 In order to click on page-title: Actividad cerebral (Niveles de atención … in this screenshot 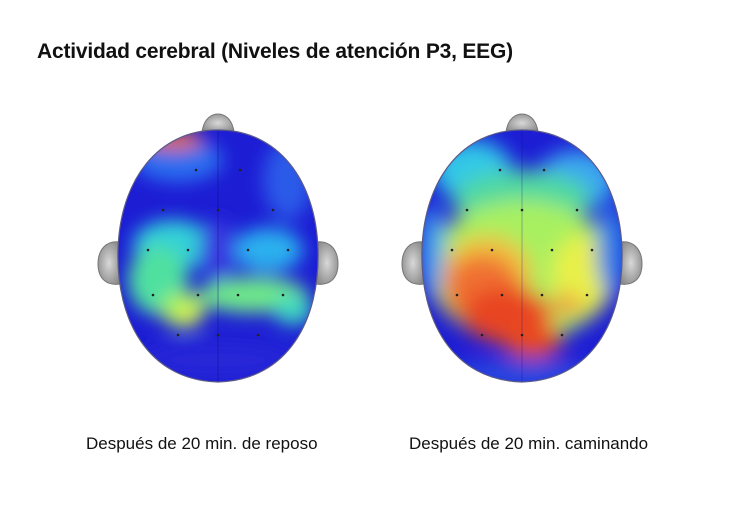, I will do `click(275, 51)`.